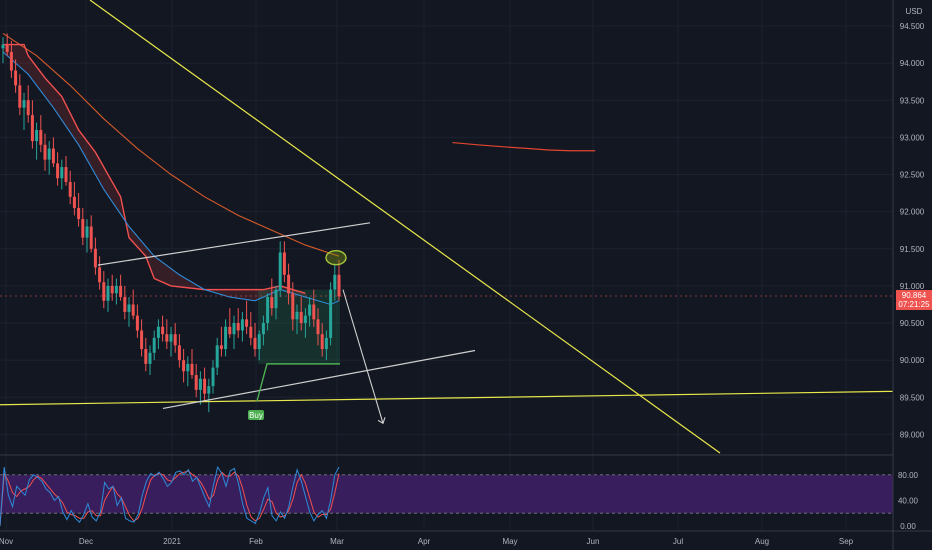 This screenshot has width=932, height=550. What do you see at coordinates (912, 360) in the screenshot?
I see `y-tick-label: 90.000` at bounding box center [912, 360].